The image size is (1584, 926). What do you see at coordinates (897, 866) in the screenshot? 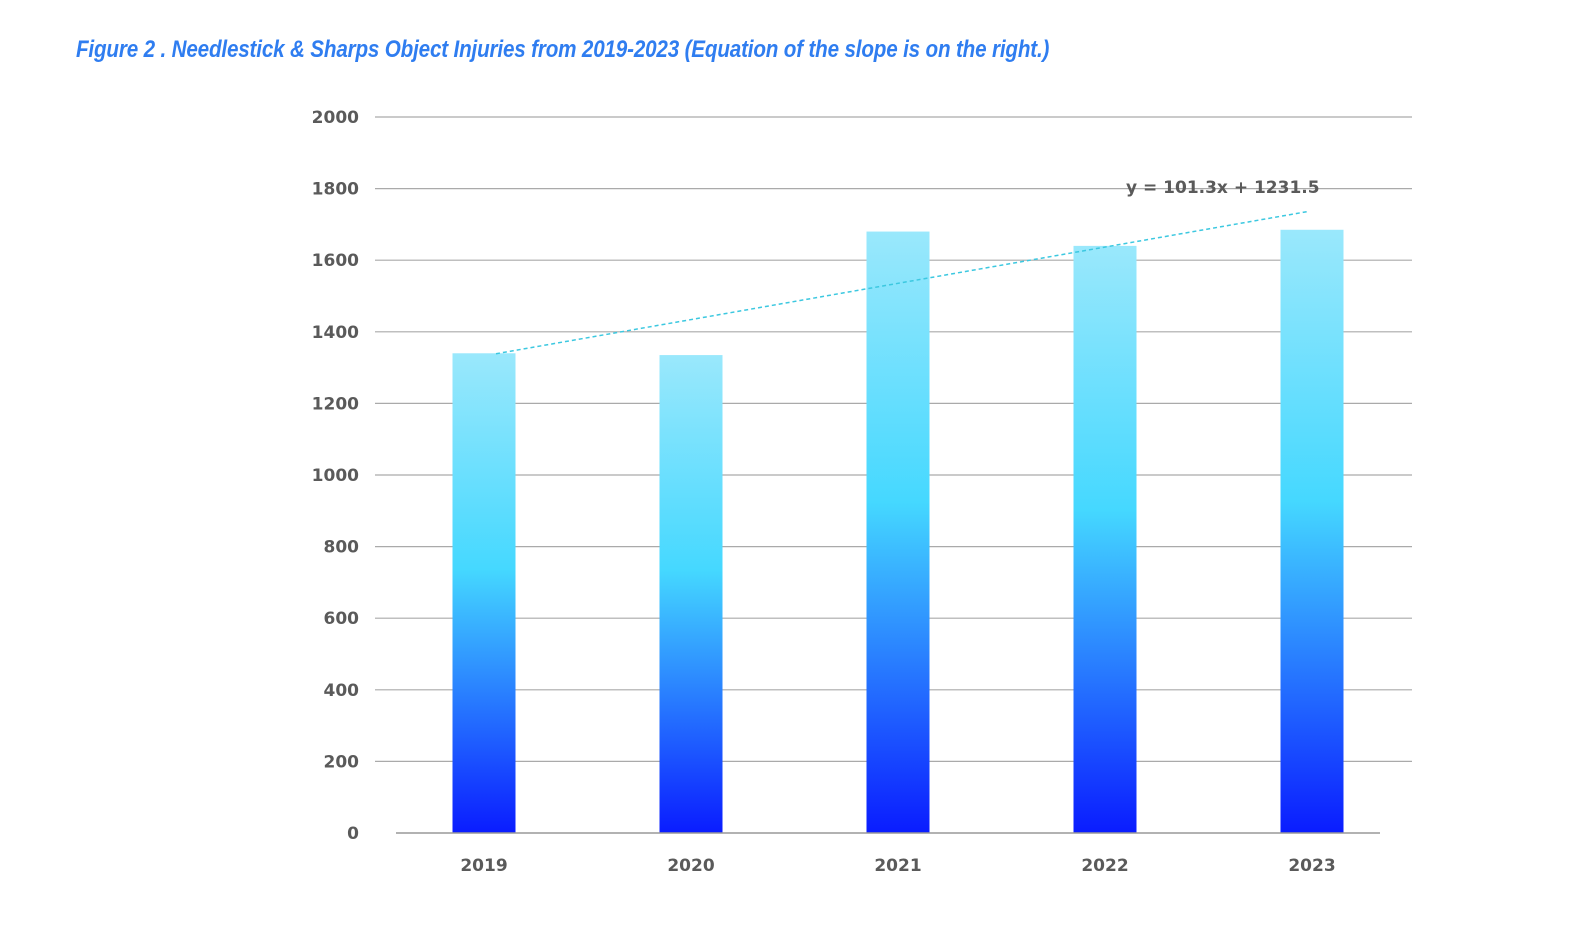
I see `x-tick-label: 2021` at bounding box center [897, 866].